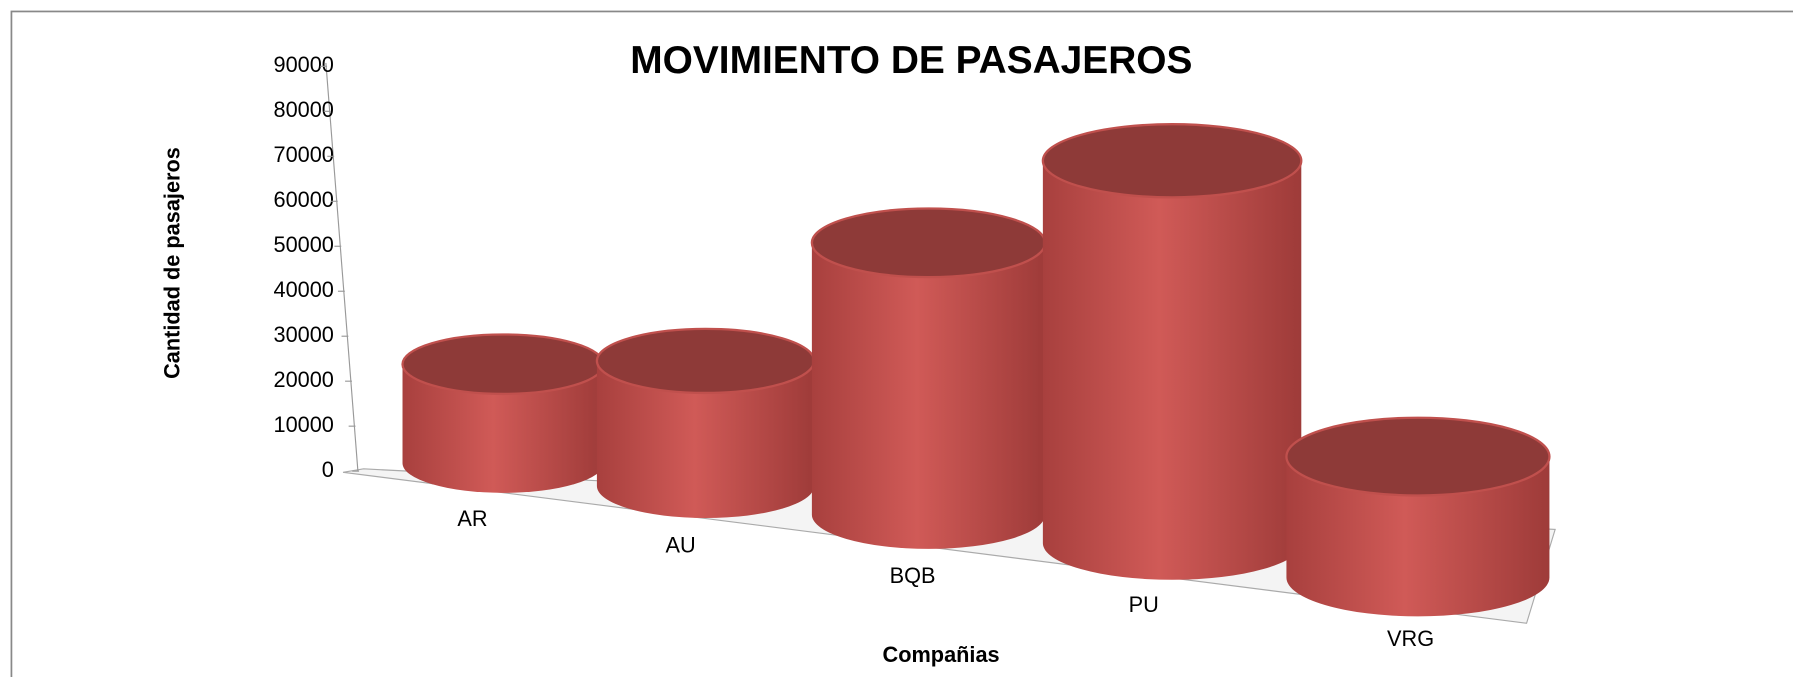 This screenshot has width=1793, height=677. Describe the element at coordinates (303, 64) in the screenshot. I see `y-tick-label: 90000` at that location.